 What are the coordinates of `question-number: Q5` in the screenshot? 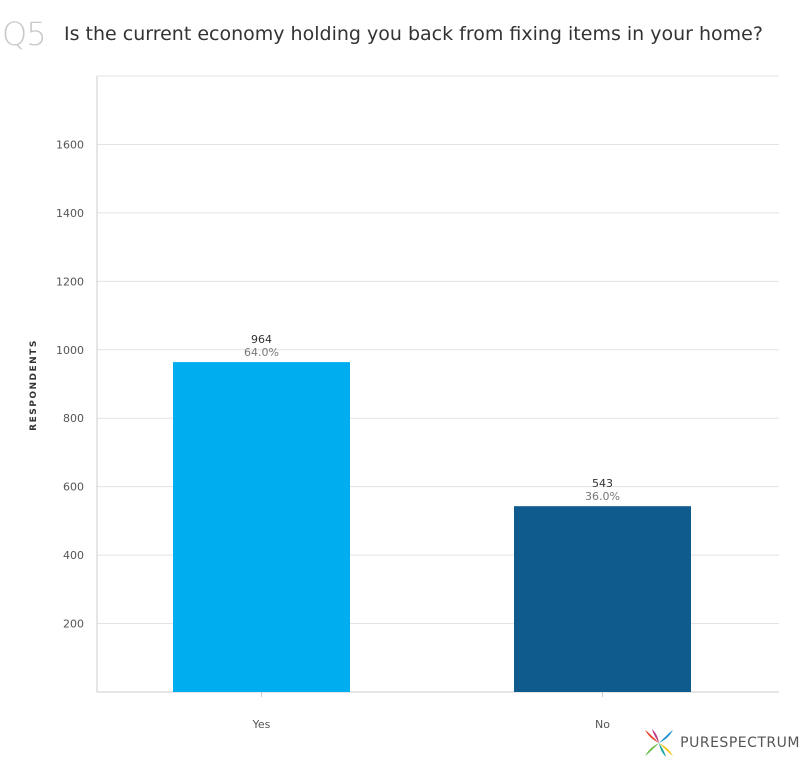 It's located at (24, 34).